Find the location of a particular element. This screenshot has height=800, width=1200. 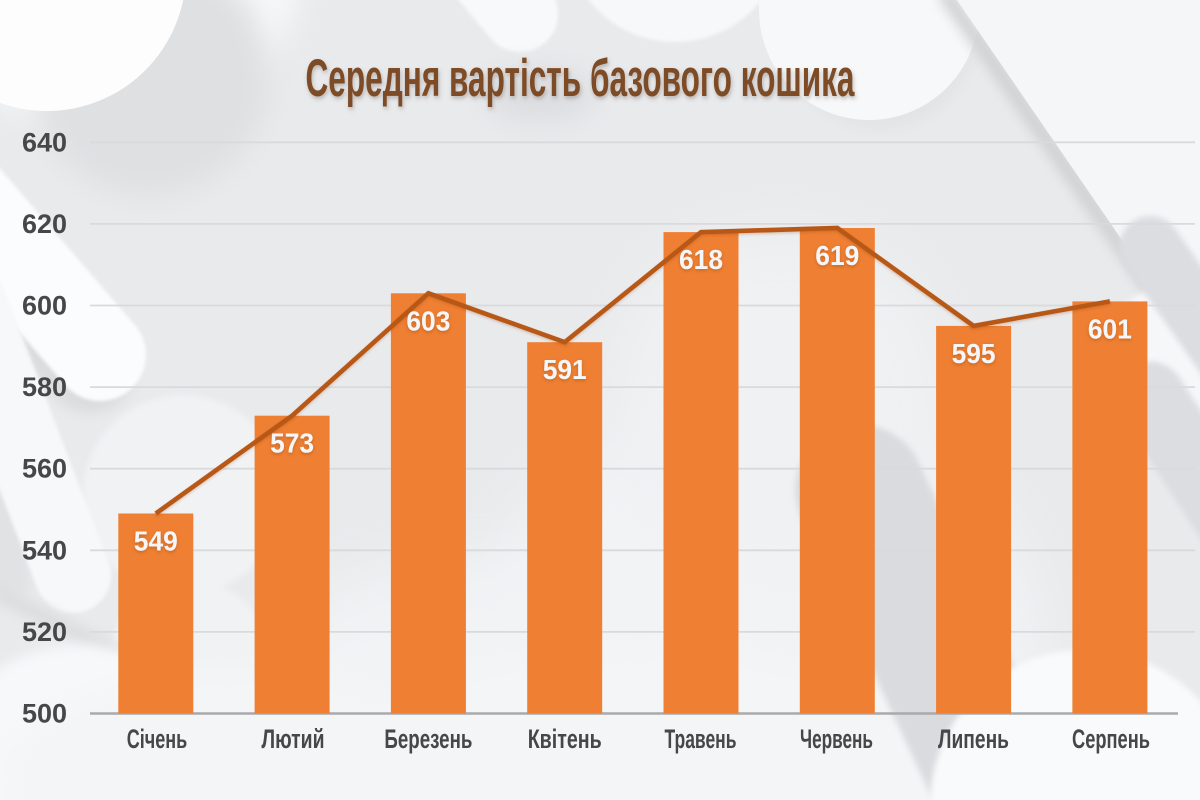

svg-text: Червень is located at coordinates (836, 739).